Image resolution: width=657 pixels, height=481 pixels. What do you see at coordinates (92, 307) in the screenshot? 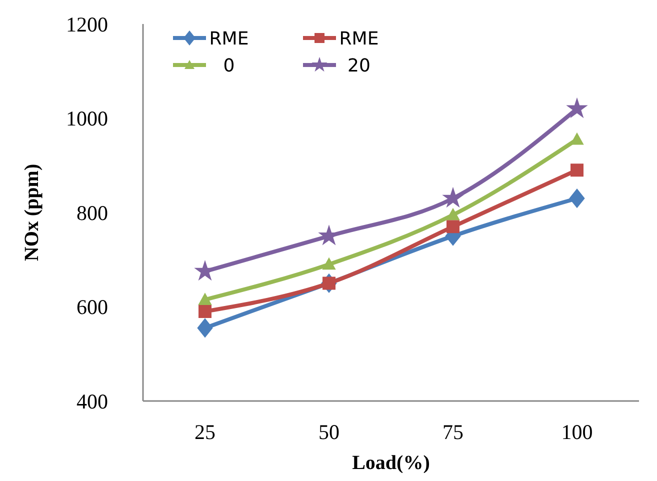
I see `y-tick-label: 600` at bounding box center [92, 307].